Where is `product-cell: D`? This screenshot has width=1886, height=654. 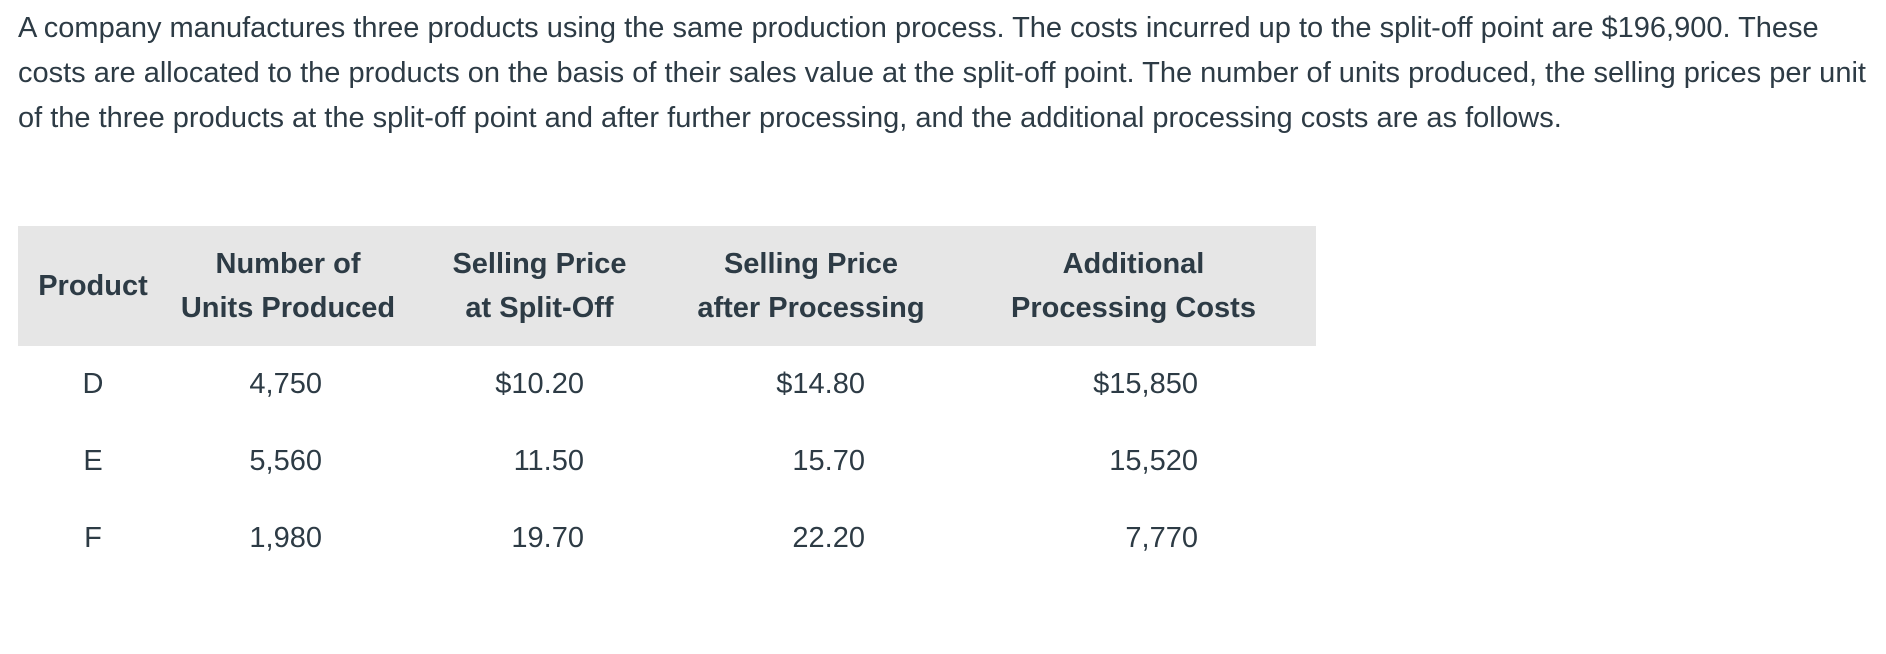
product-cell: D is located at coordinates (93, 384).